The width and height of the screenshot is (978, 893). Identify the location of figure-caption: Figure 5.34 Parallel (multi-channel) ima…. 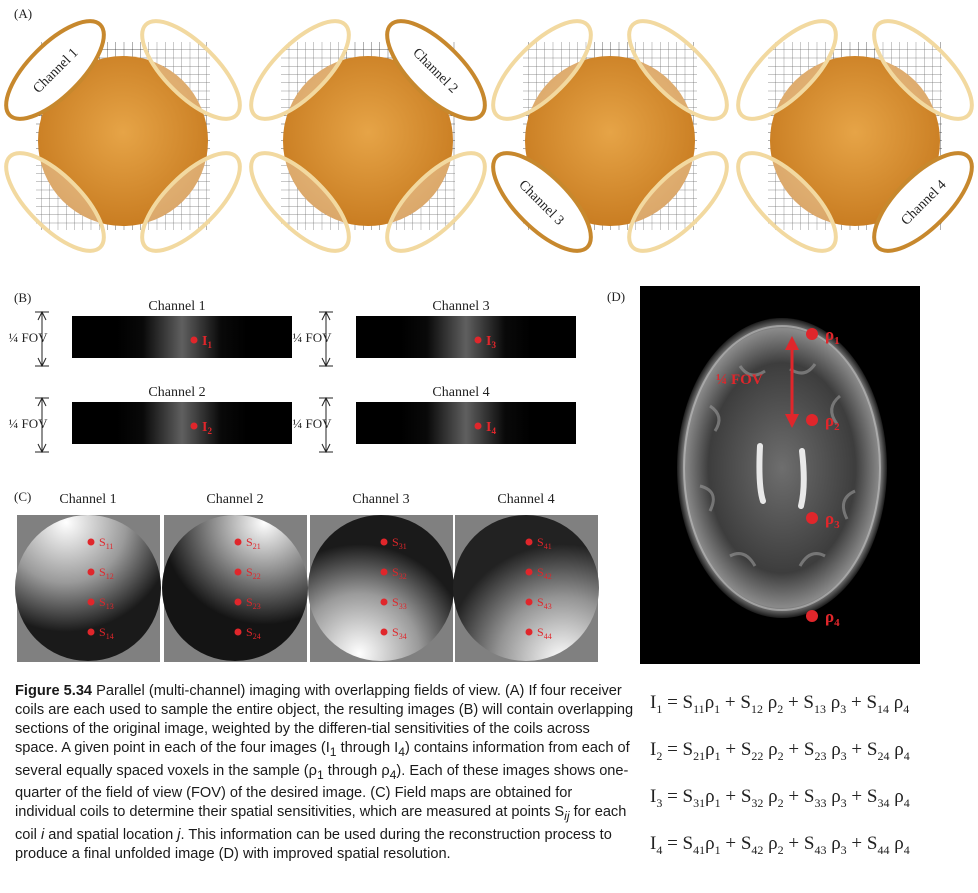
(325, 773).